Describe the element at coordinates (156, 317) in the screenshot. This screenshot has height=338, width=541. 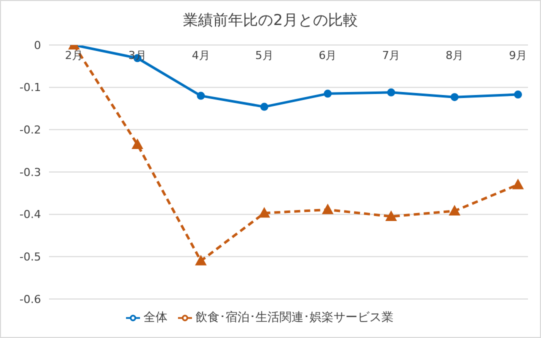
I see `legend-label: 全体` at that location.